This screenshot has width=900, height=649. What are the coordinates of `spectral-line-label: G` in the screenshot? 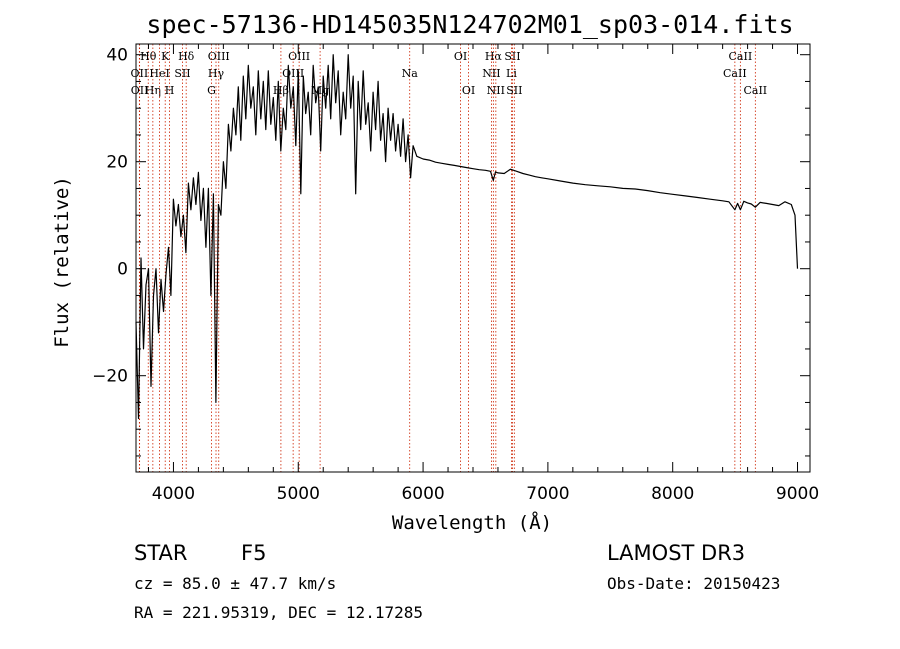 It's located at (211, 90).